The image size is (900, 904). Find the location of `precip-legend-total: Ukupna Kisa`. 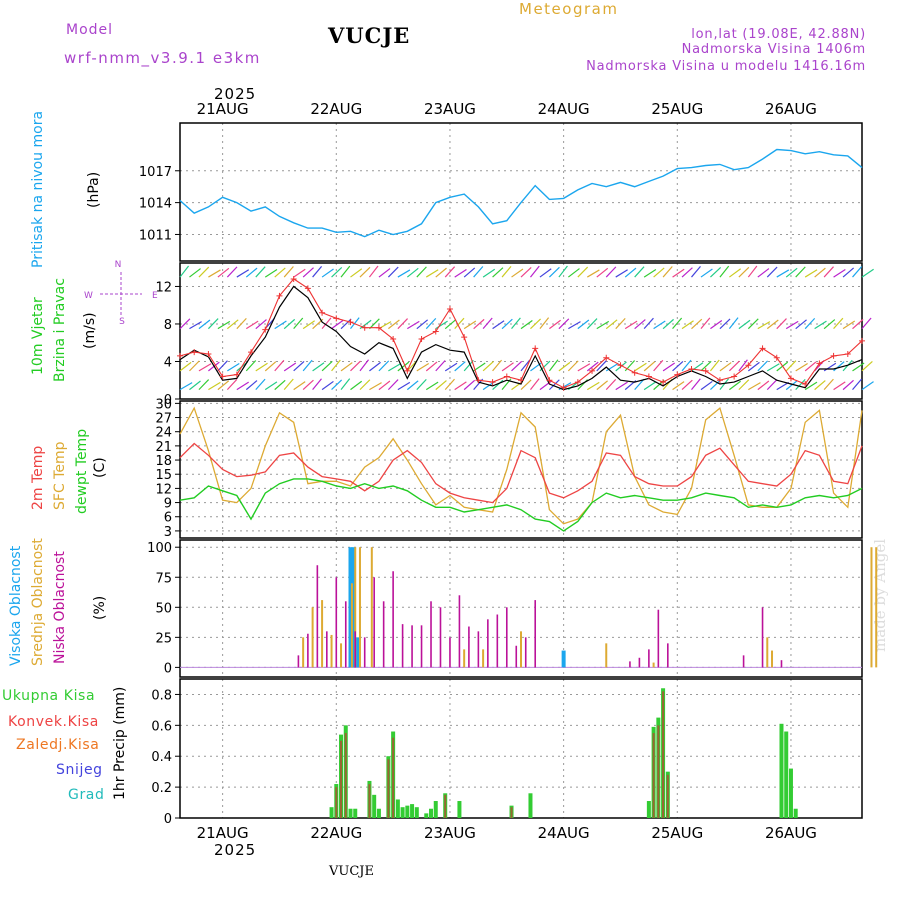

precip-legend-total: Ukupna Kisa is located at coordinates (48, 696).